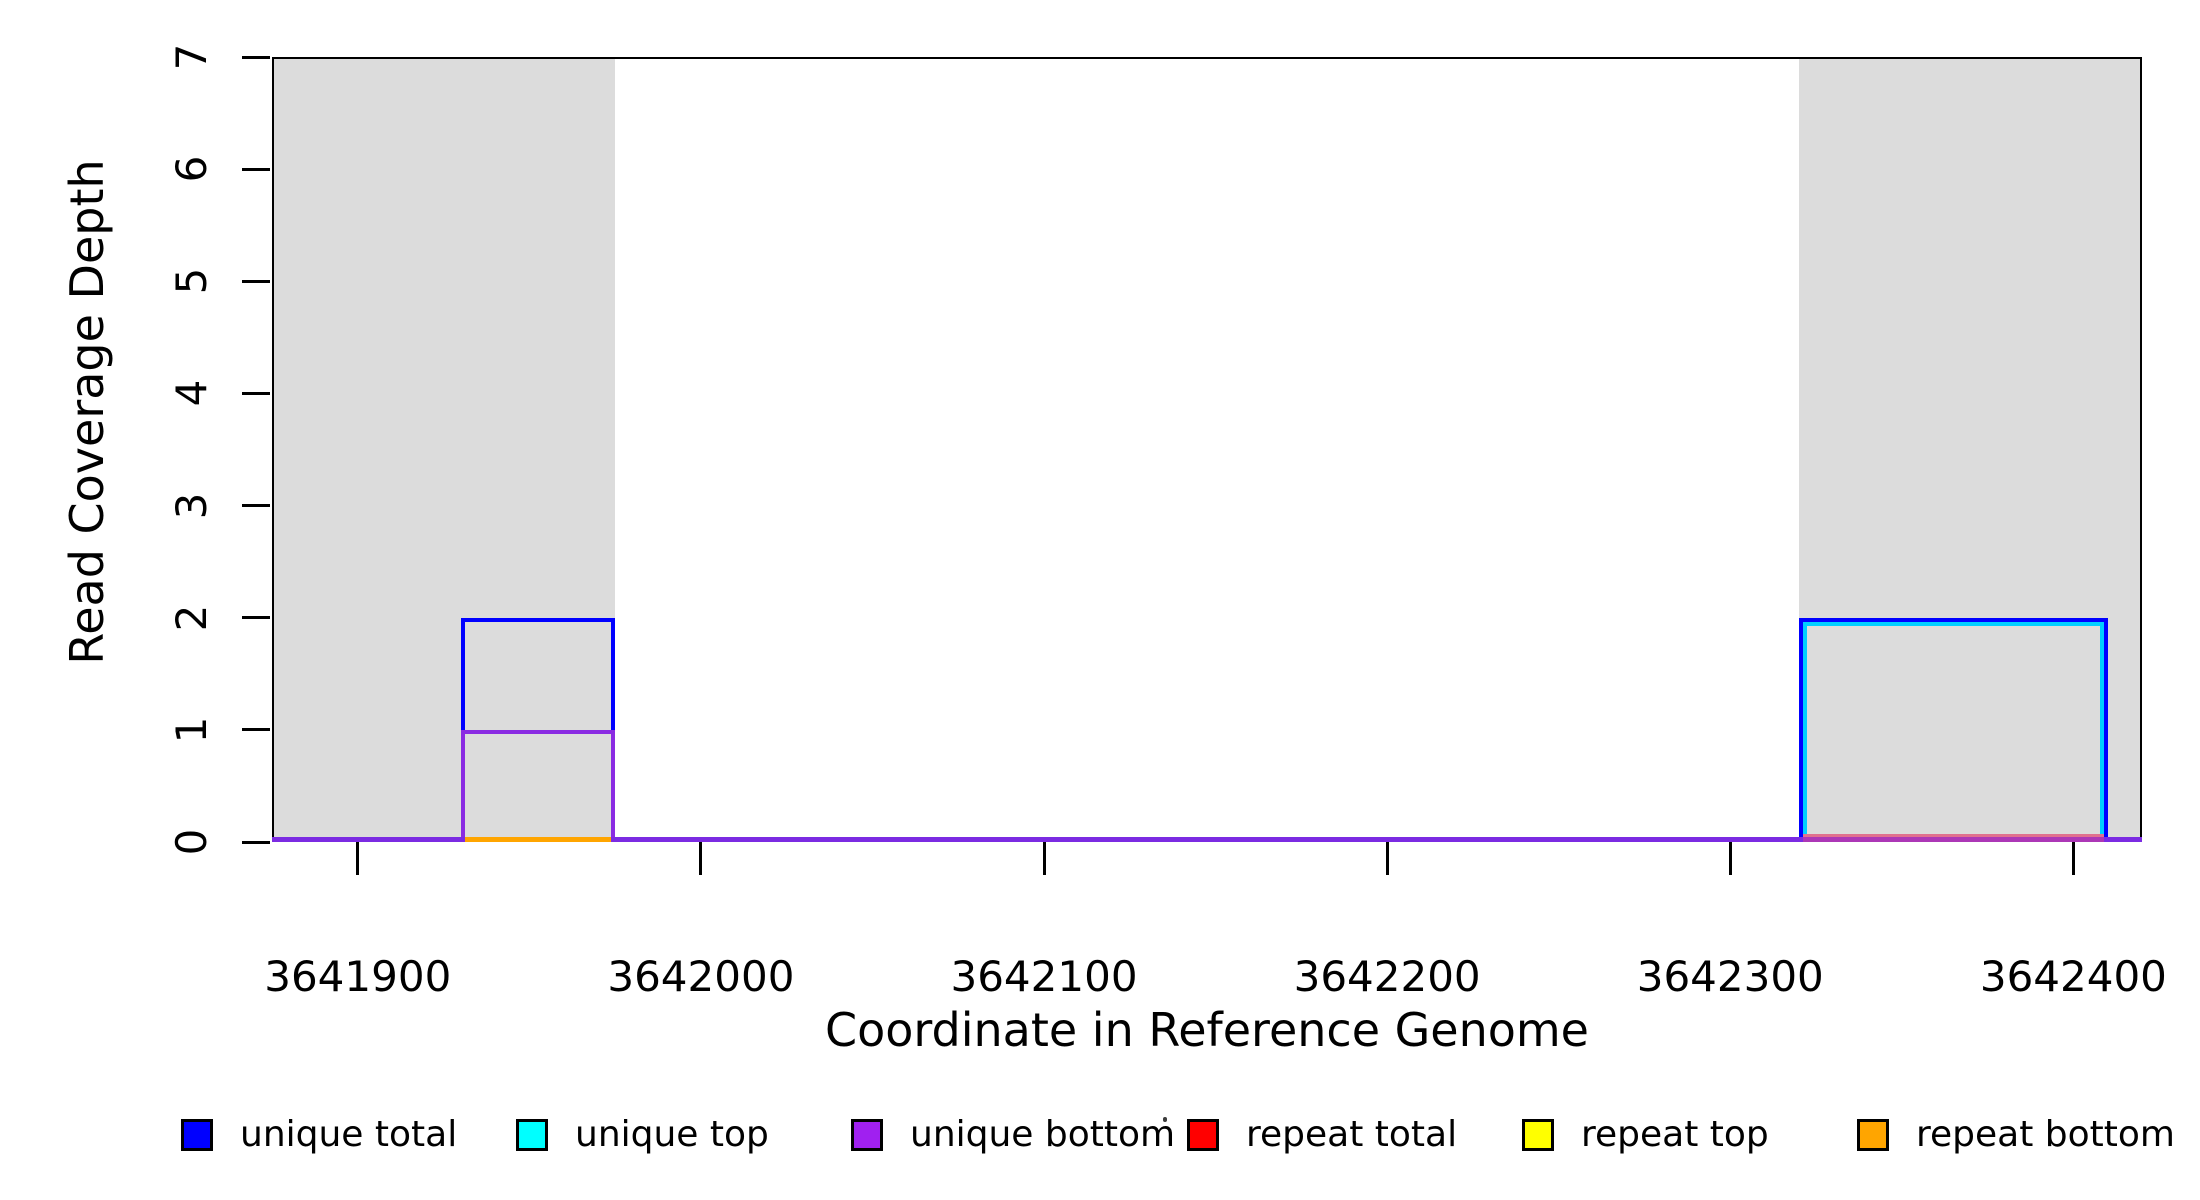  What do you see at coordinates (1387, 976) in the screenshot?
I see `x-tick-label: 3642200` at bounding box center [1387, 976].